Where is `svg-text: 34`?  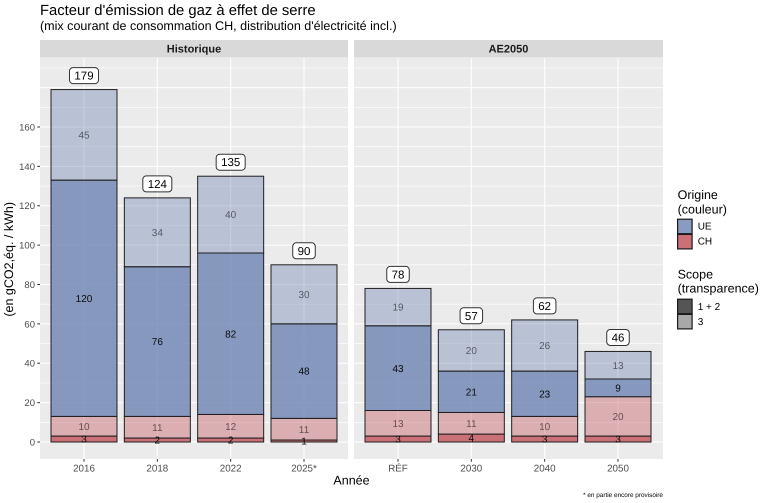 svg-text: 34 is located at coordinates (158, 233).